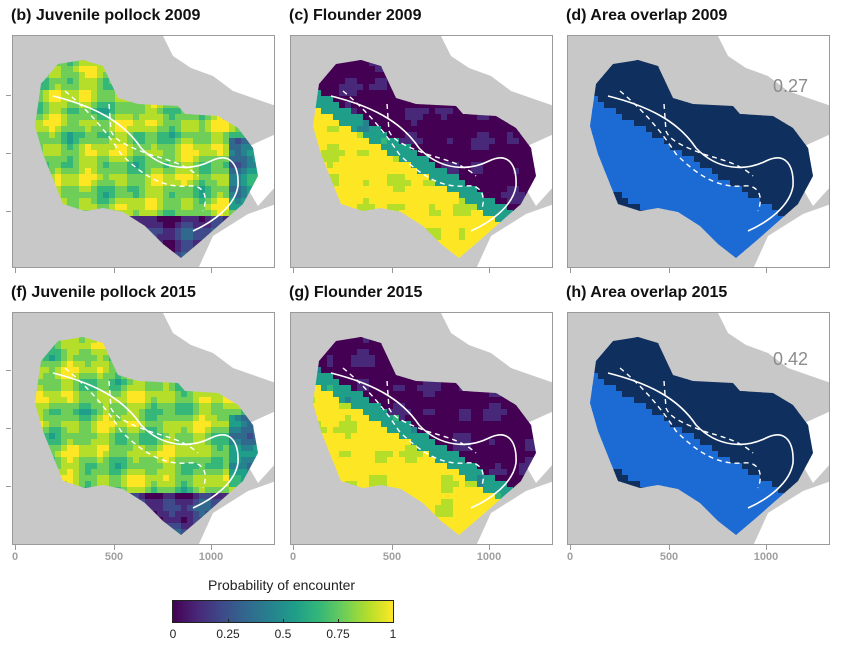 The width and height of the screenshot is (841, 651). I want to click on colorbar-label-0.25: 0.25, so click(228, 634).